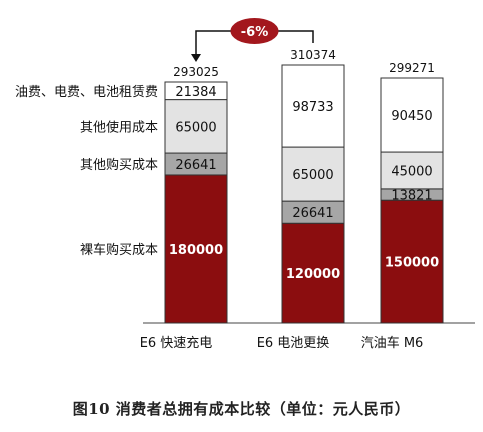 This screenshot has width=483, height=432. I want to click on series-name-label: 其他购买成本, so click(119, 165).